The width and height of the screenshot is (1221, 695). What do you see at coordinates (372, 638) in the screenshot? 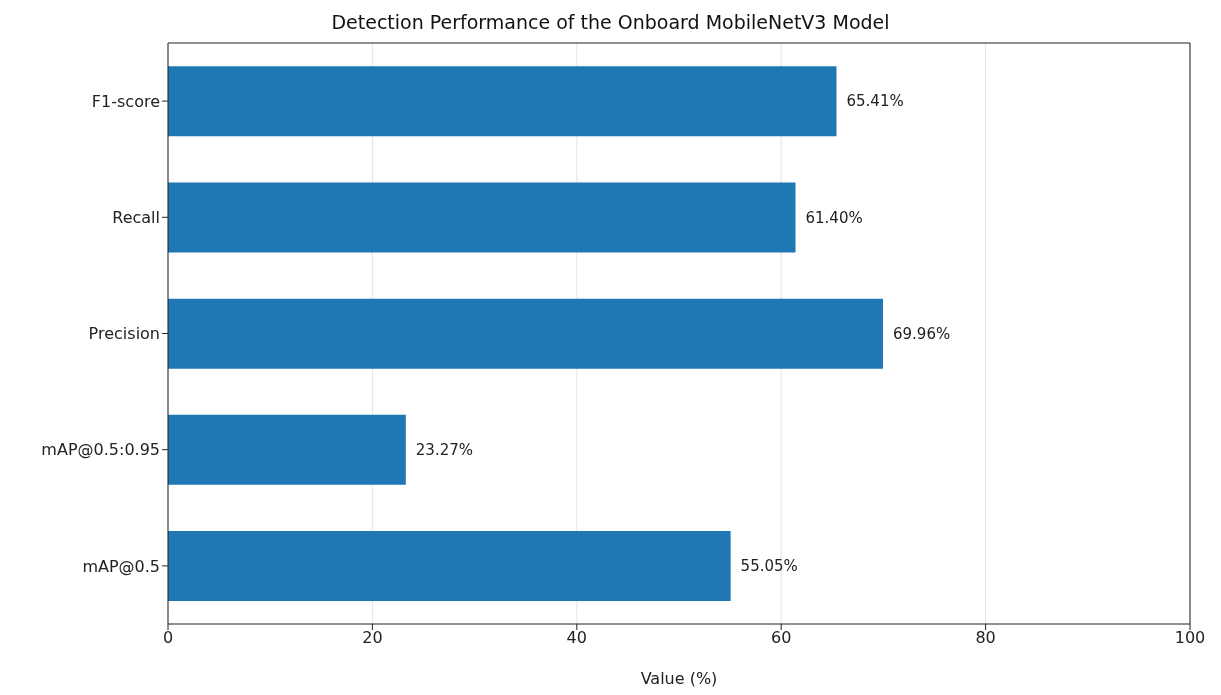
I see `x-tick-label: 20` at bounding box center [372, 638].